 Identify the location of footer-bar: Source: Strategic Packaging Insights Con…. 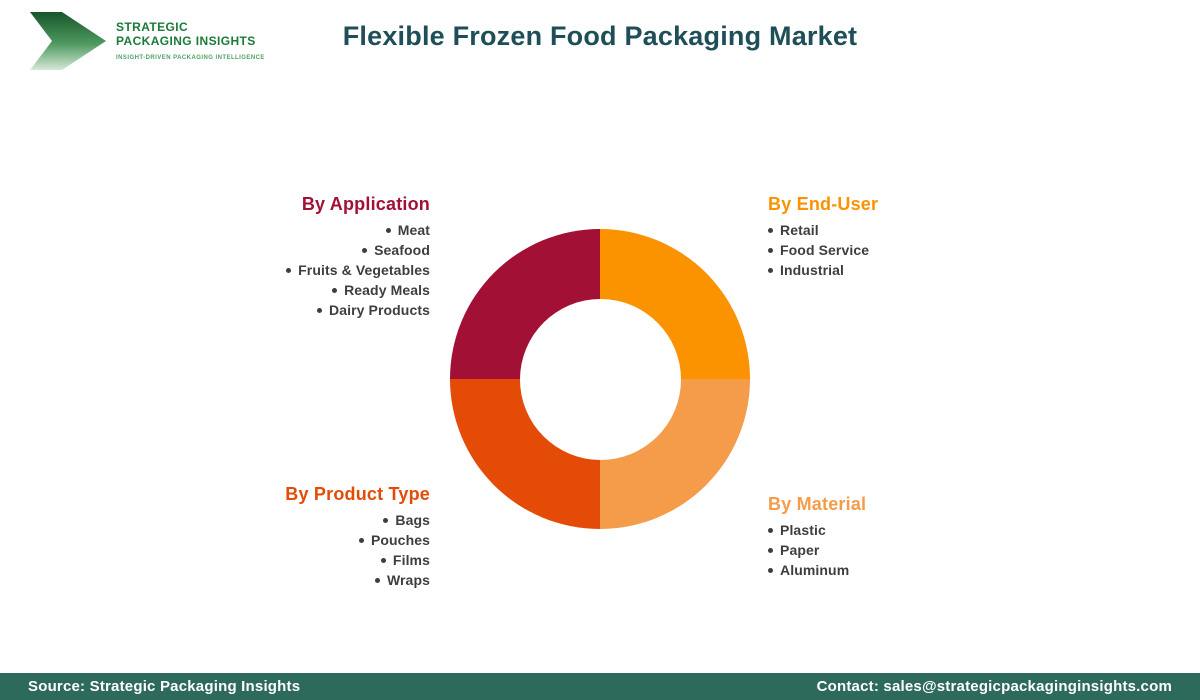
(600, 686).